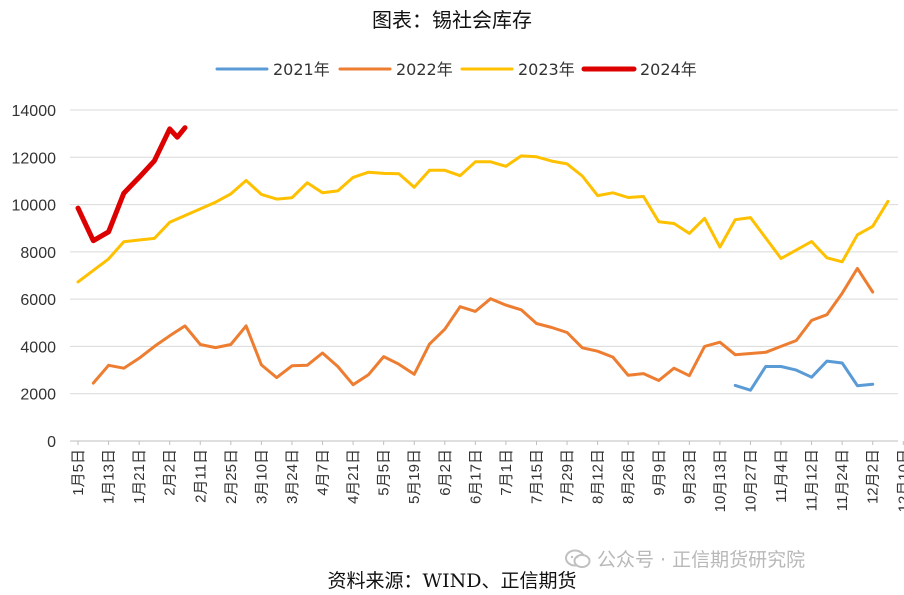  What do you see at coordinates (34, 111) in the screenshot?
I see `y-tick-label: 14000` at bounding box center [34, 111].